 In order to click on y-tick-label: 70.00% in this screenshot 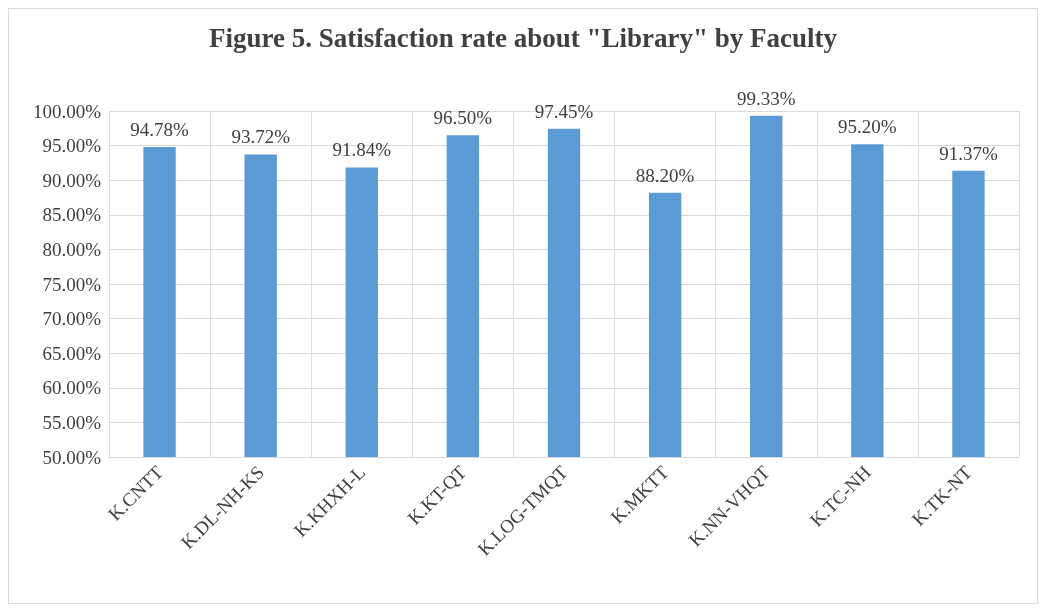, I will do `click(72, 319)`.